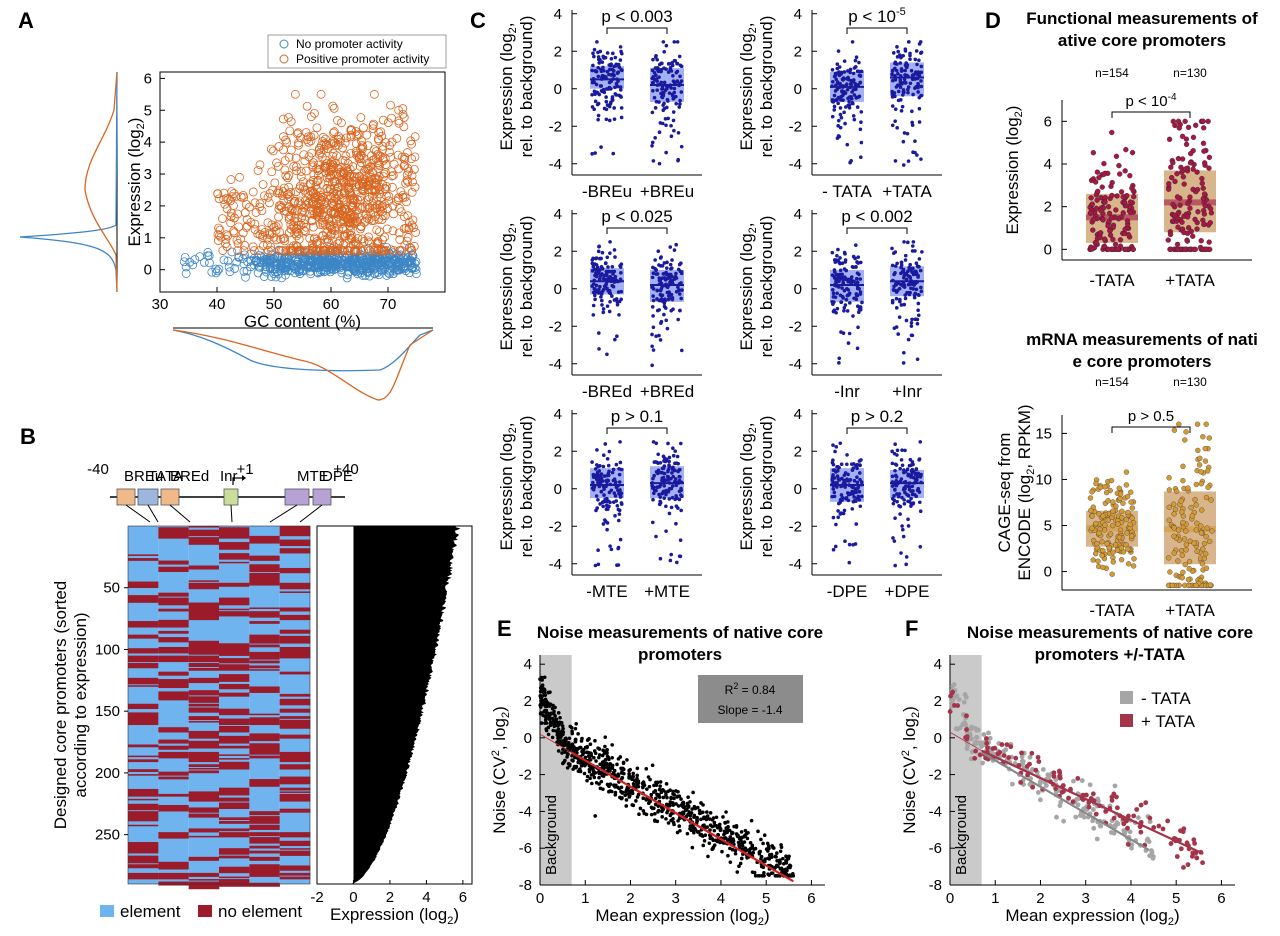  What do you see at coordinates (331, 304) in the screenshot?
I see `panel-a-xtick-label: 60` at bounding box center [331, 304].